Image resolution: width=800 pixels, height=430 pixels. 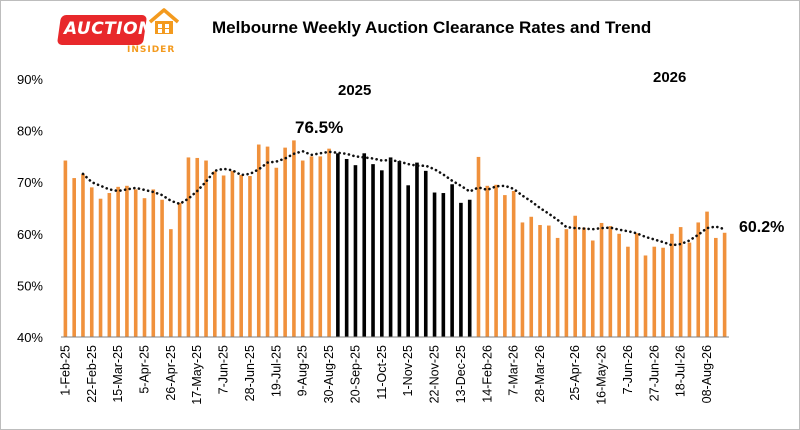 I want to click on x-tick-label: 1-Nov-25, so click(x=408, y=370).